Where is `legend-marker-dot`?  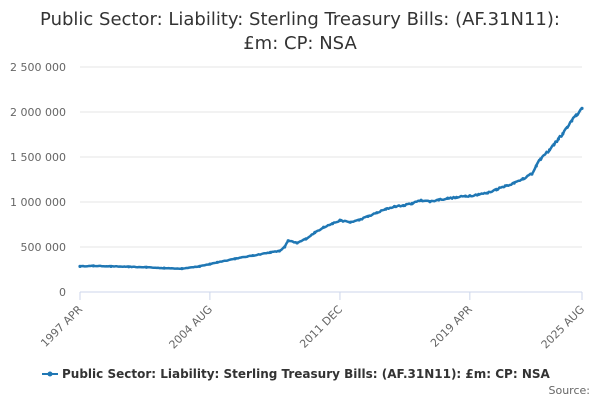
legend-marker-dot is located at coordinates (50, 374).